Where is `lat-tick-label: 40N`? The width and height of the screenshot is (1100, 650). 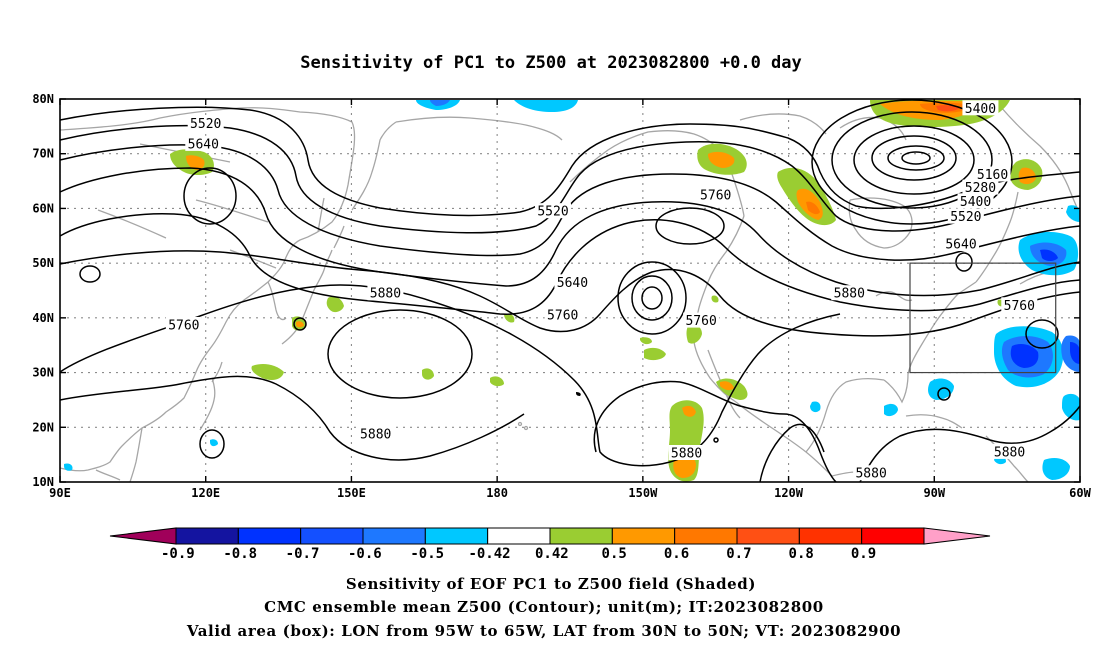 lat-tick-label: 40N is located at coordinates (43, 318).